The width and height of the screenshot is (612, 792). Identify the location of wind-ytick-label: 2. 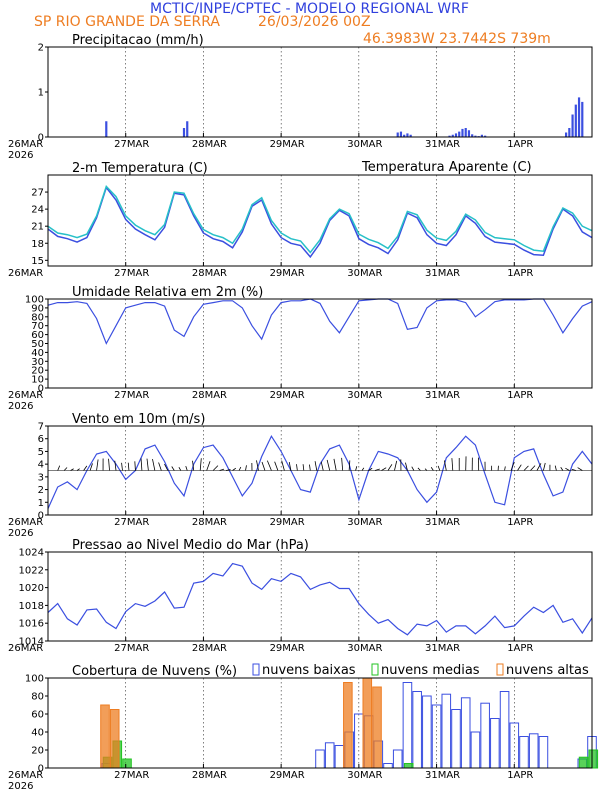
(41, 490).